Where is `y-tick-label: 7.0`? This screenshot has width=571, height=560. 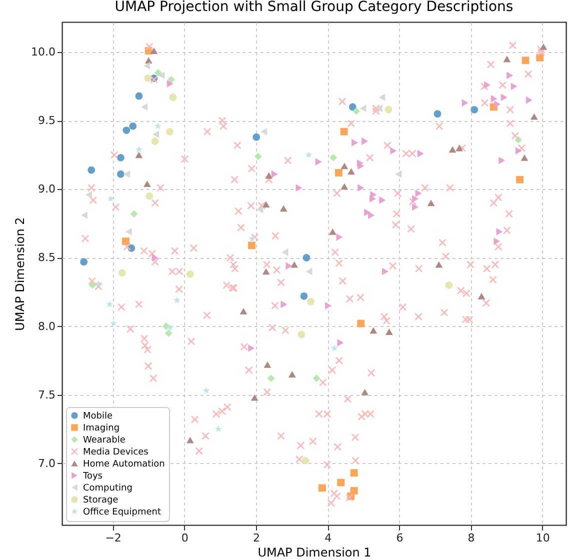 y-tick-label: 7.0 is located at coordinates (47, 463).